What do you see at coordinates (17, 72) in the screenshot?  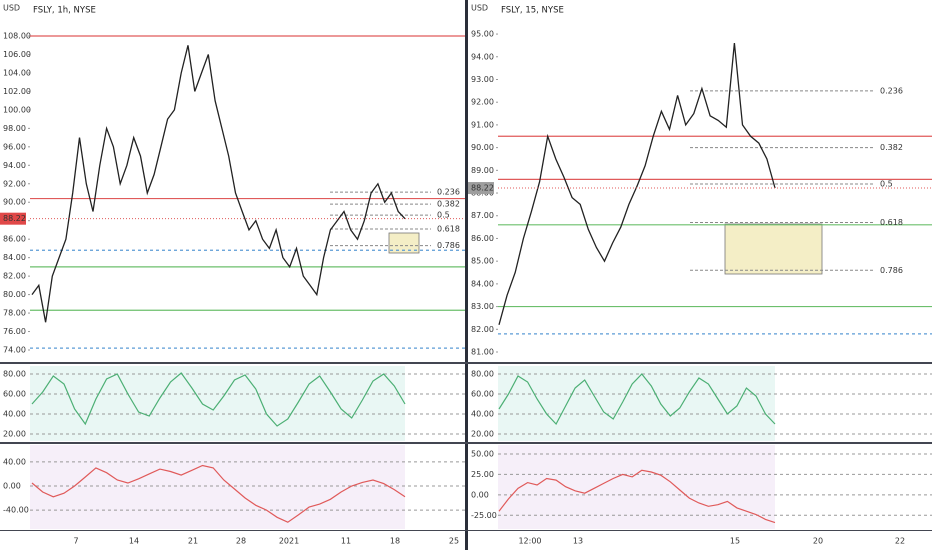 I see `y-tick-label: 104.00` at bounding box center [17, 72].